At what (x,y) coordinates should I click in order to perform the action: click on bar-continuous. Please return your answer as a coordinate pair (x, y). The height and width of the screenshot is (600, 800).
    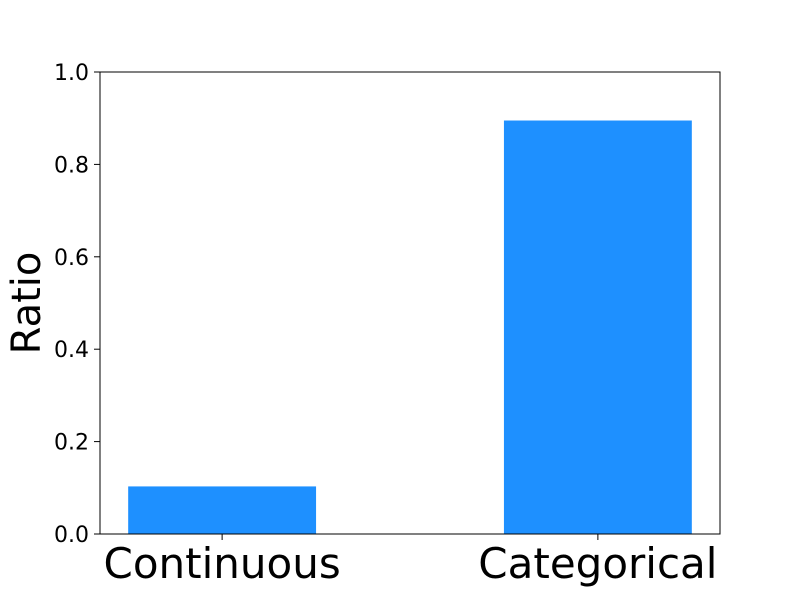
    Looking at the image, I should click on (222, 510).